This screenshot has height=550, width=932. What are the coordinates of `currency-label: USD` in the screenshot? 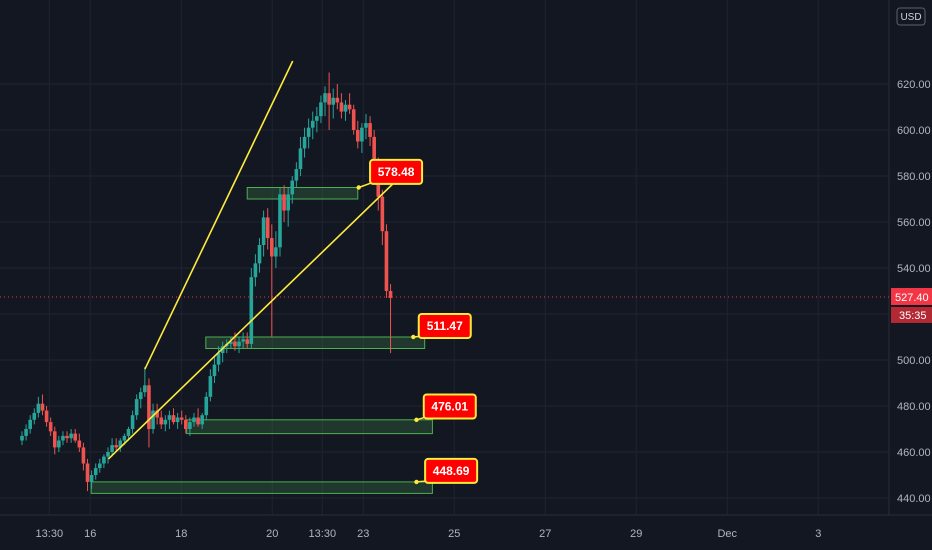 It's located at (910, 17).